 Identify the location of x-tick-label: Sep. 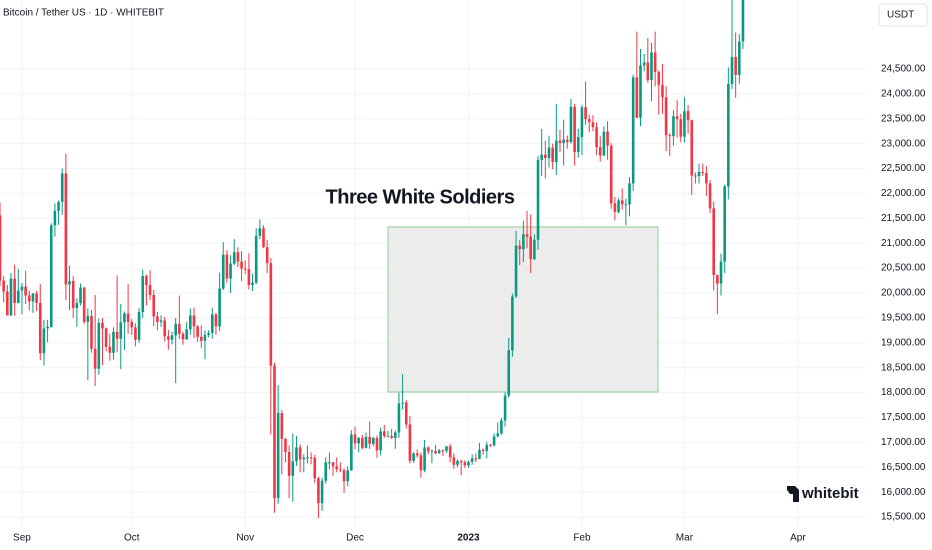
(22, 538).